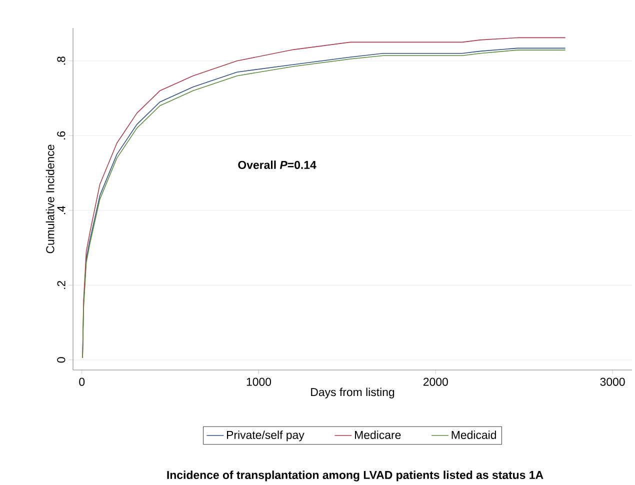 The width and height of the screenshot is (635, 485). I want to click on y-tick-label: .8, so click(61, 60).